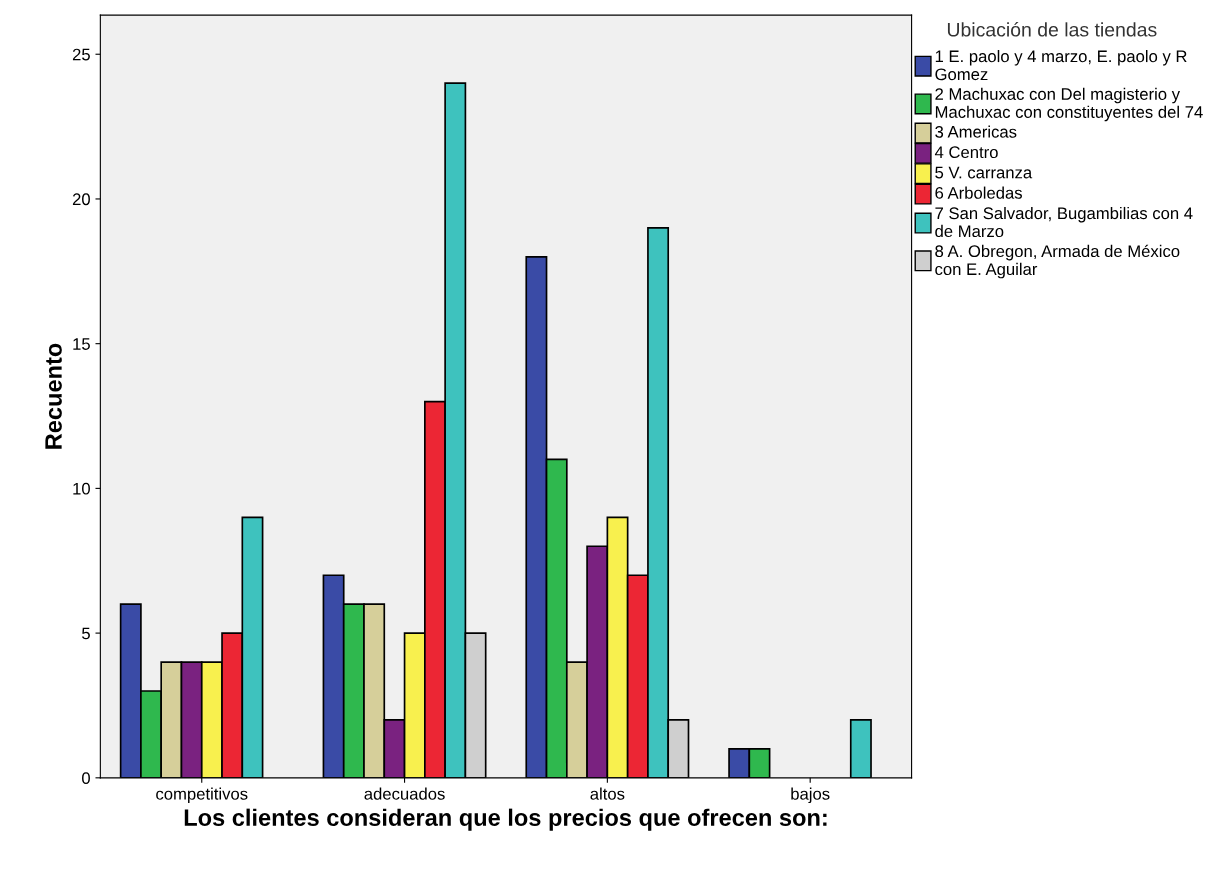  What do you see at coordinates (976, 131) in the screenshot?
I see `legend-label: 3 Americas` at bounding box center [976, 131].